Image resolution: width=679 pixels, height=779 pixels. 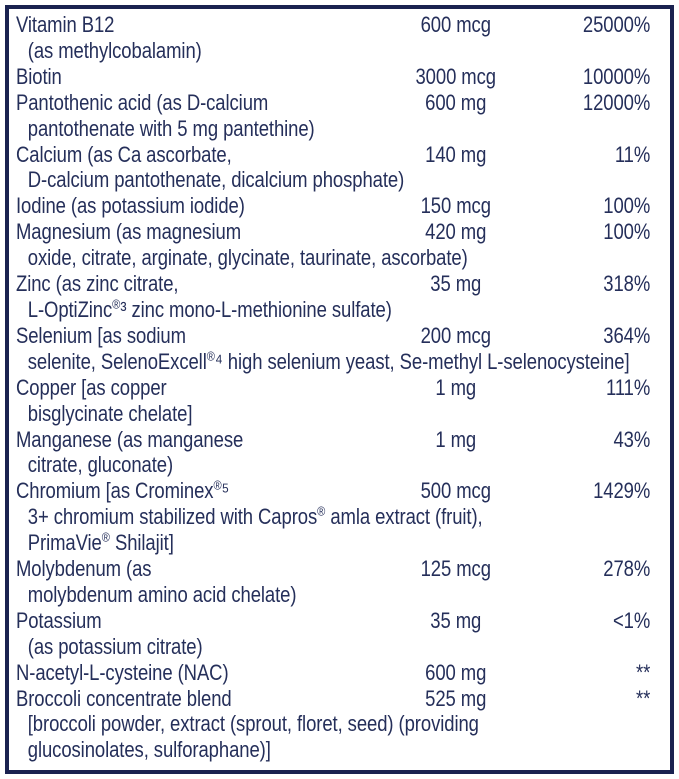 What do you see at coordinates (100, 542) in the screenshot?
I see `nutrient-name-continuation: PrimaVie® Shilajit]` at bounding box center [100, 542].